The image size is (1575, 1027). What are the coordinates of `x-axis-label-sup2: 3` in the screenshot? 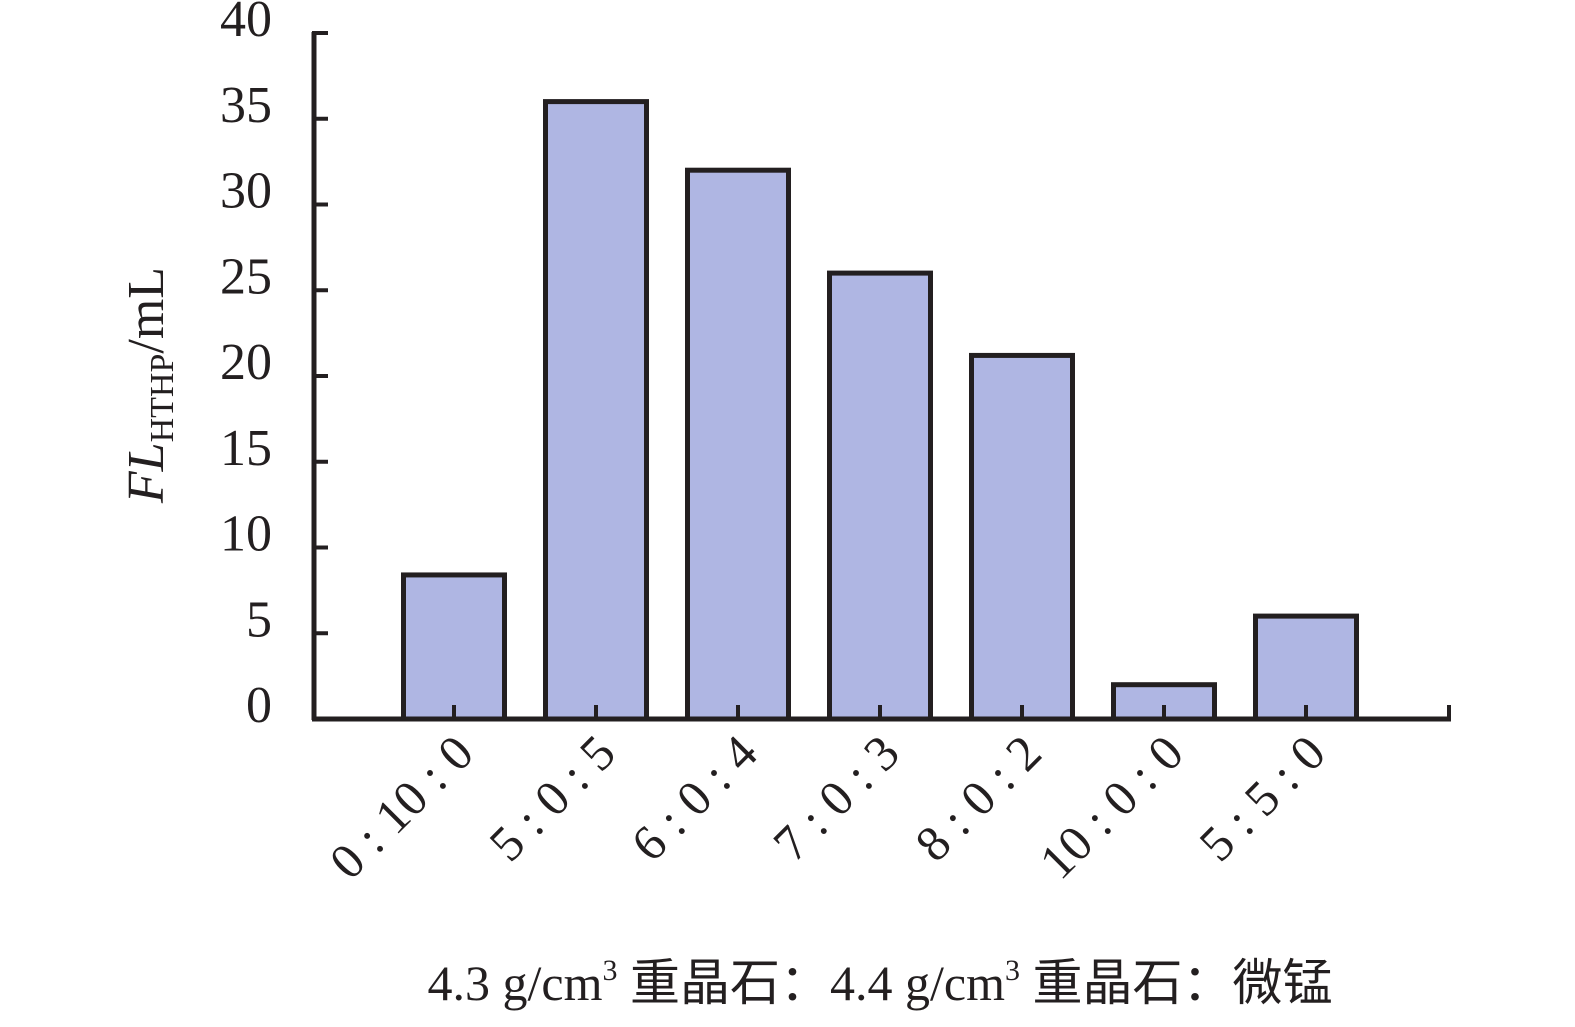 It's located at (1012, 970).